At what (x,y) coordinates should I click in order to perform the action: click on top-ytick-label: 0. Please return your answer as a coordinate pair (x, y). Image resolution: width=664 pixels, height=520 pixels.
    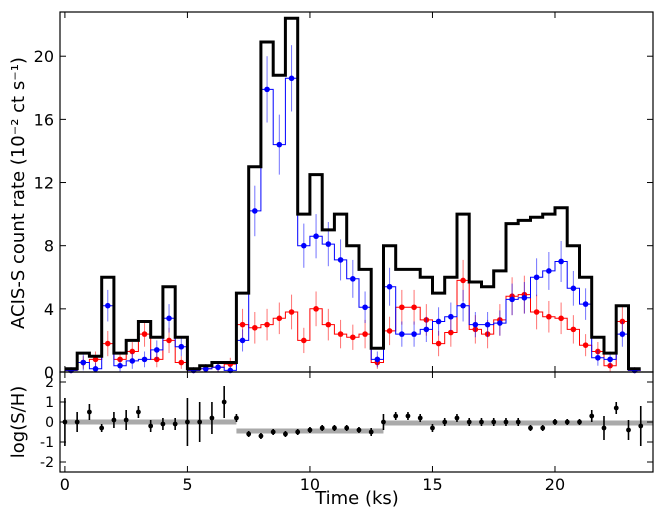
    Looking at the image, I should click on (49, 372).